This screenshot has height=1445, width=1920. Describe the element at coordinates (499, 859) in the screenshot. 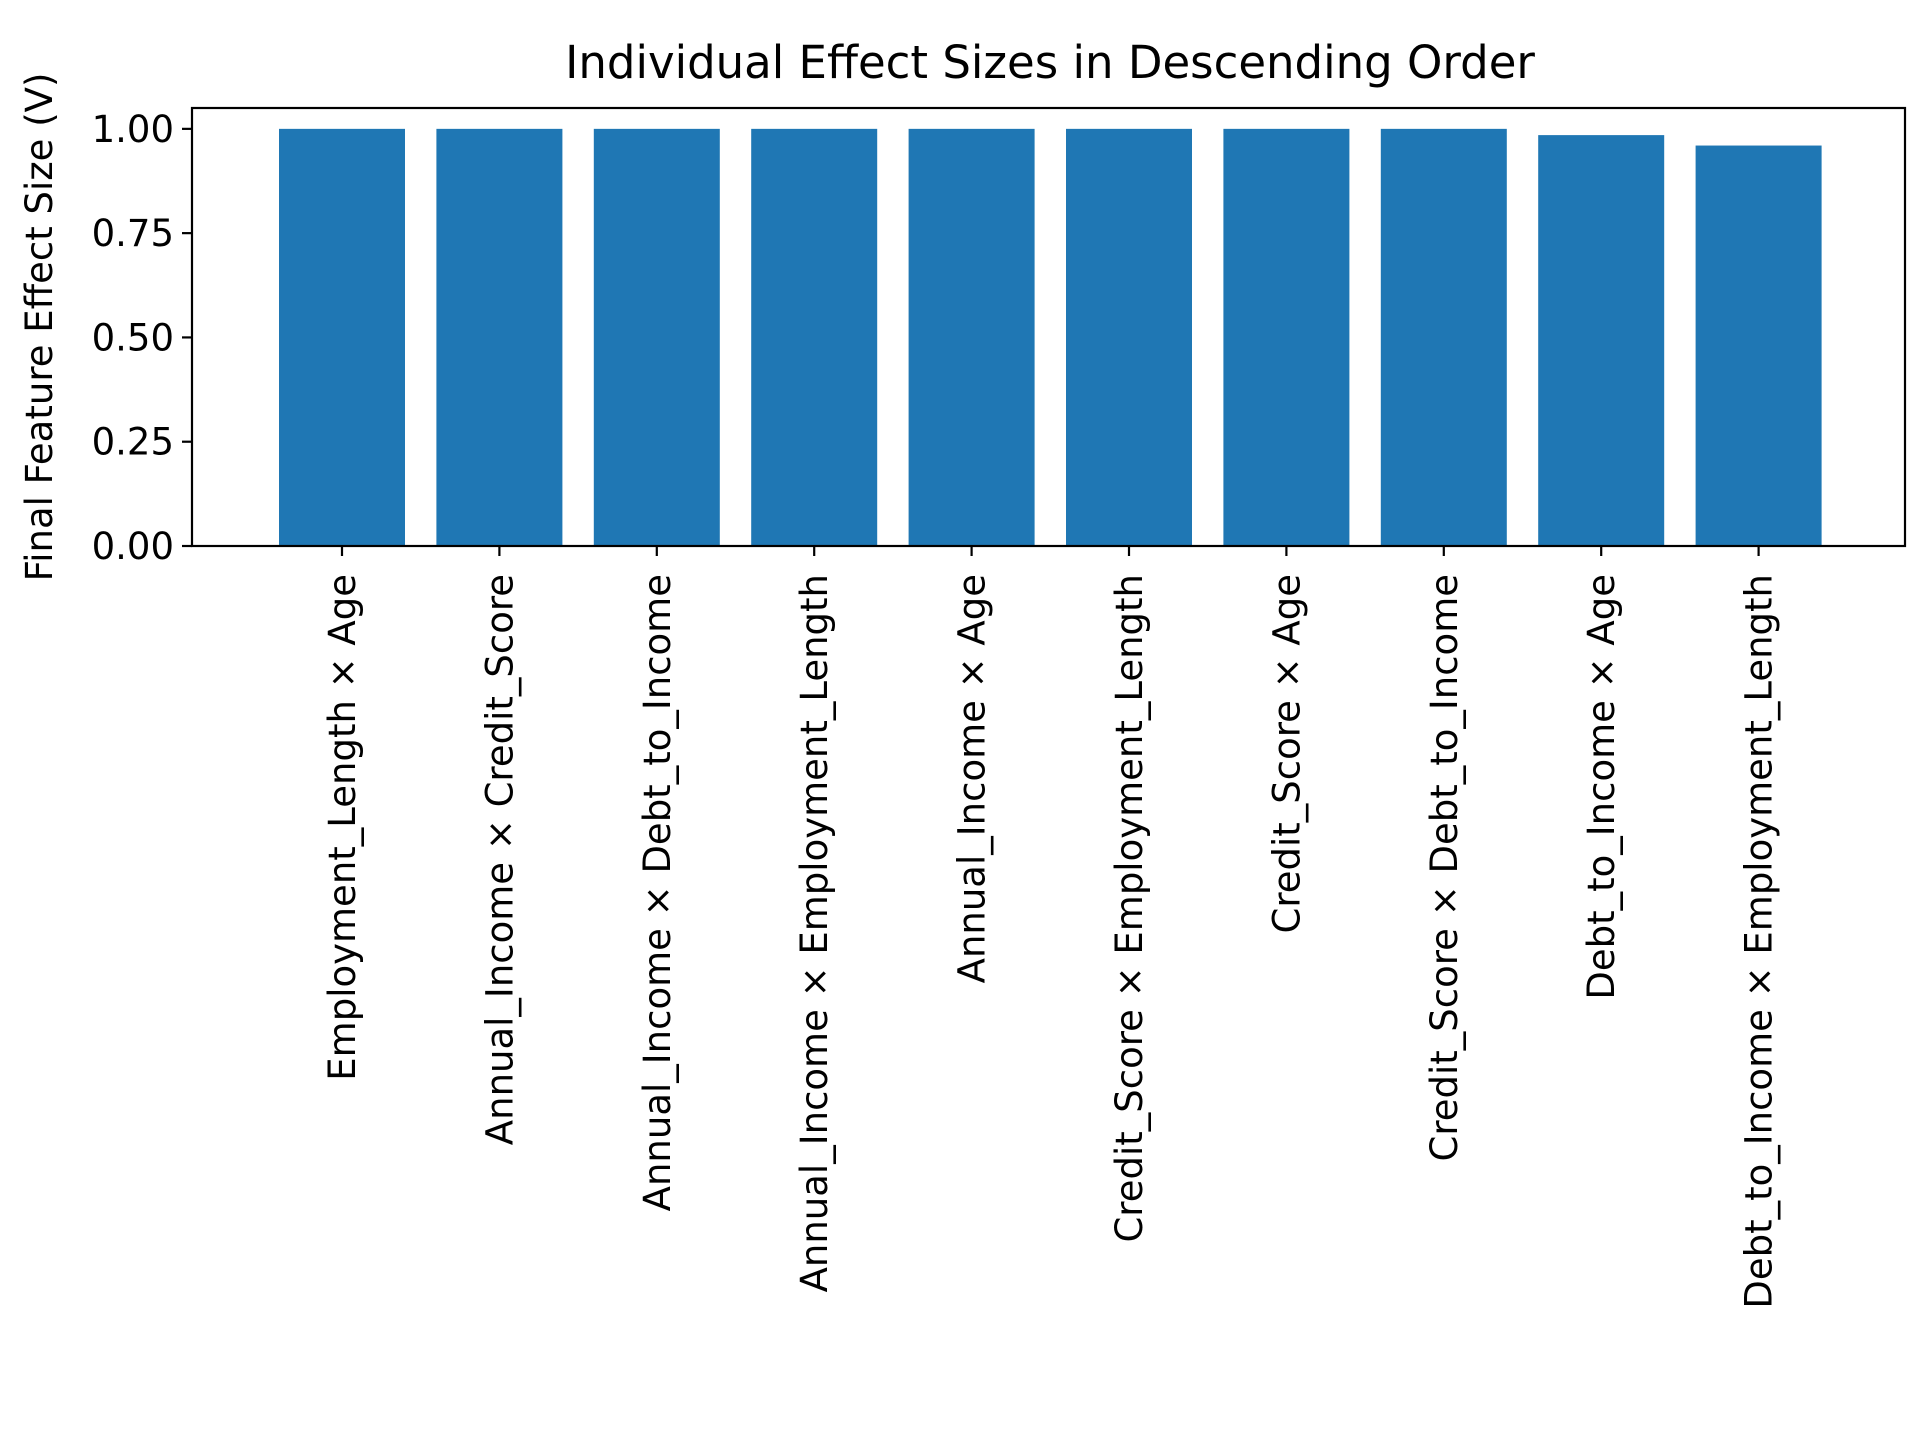

I see `x-tick-label: Annual_Income × Credit_Score` at that location.